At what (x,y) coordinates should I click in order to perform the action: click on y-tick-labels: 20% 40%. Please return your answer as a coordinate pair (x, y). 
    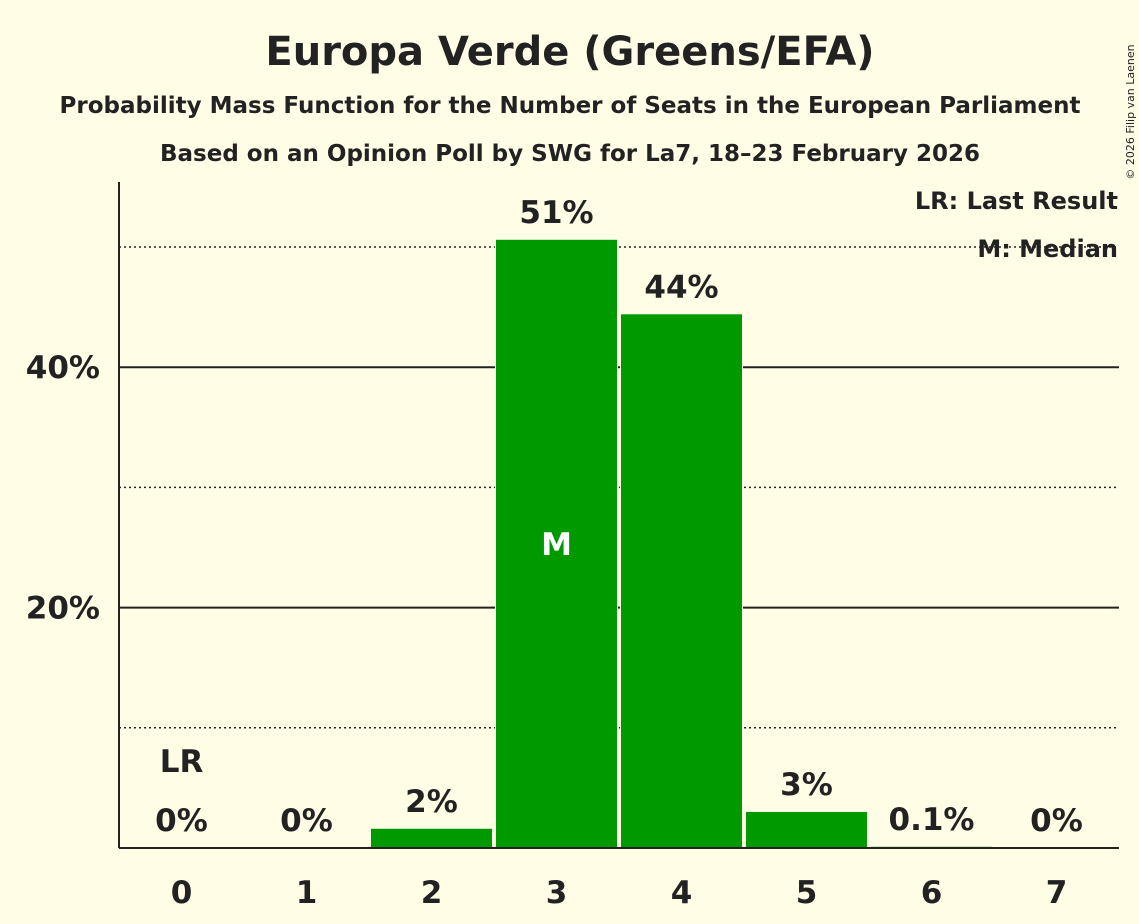
    Looking at the image, I should click on (63, 488).